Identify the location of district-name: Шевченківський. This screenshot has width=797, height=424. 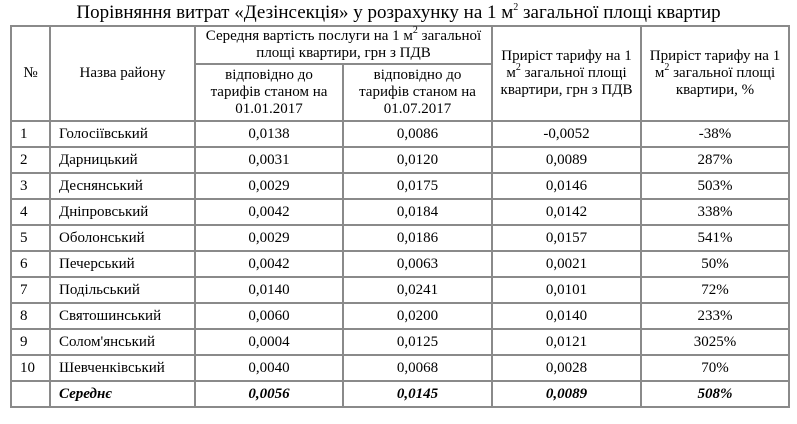
(122, 368).